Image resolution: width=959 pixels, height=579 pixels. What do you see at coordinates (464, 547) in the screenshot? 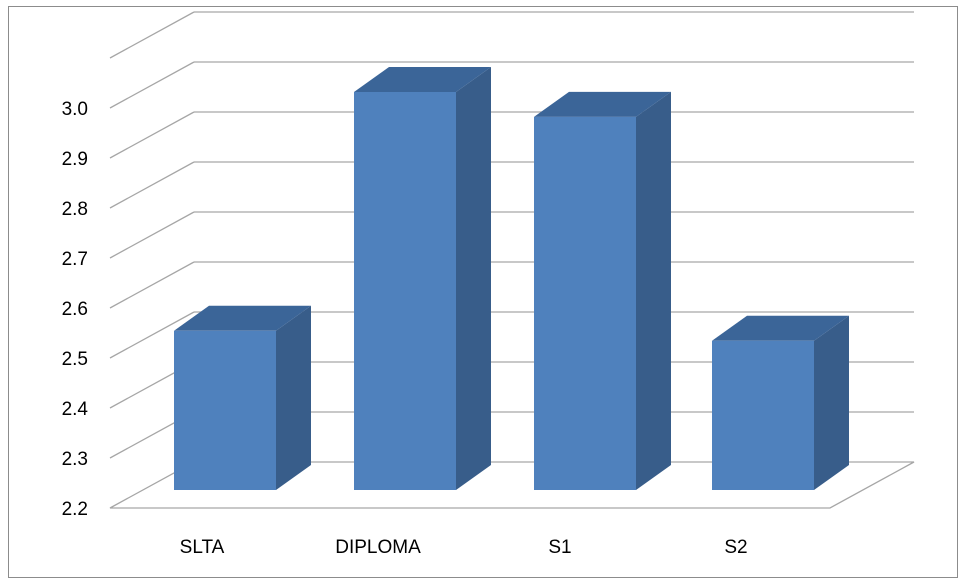
I see `x-axis-category-labels: SLTA DIPLOMA S1 S2` at bounding box center [464, 547].